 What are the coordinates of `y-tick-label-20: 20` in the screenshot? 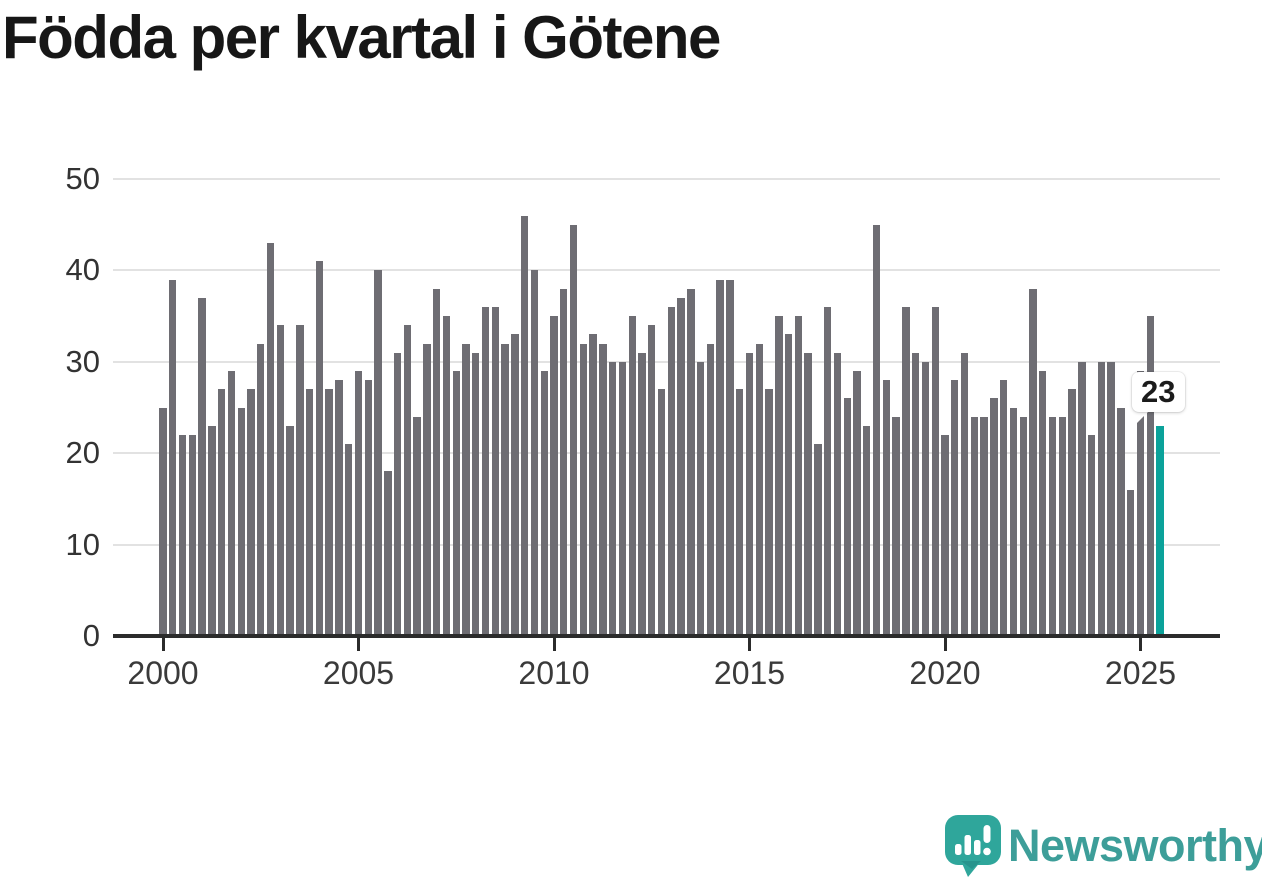 It's located at (82, 453).